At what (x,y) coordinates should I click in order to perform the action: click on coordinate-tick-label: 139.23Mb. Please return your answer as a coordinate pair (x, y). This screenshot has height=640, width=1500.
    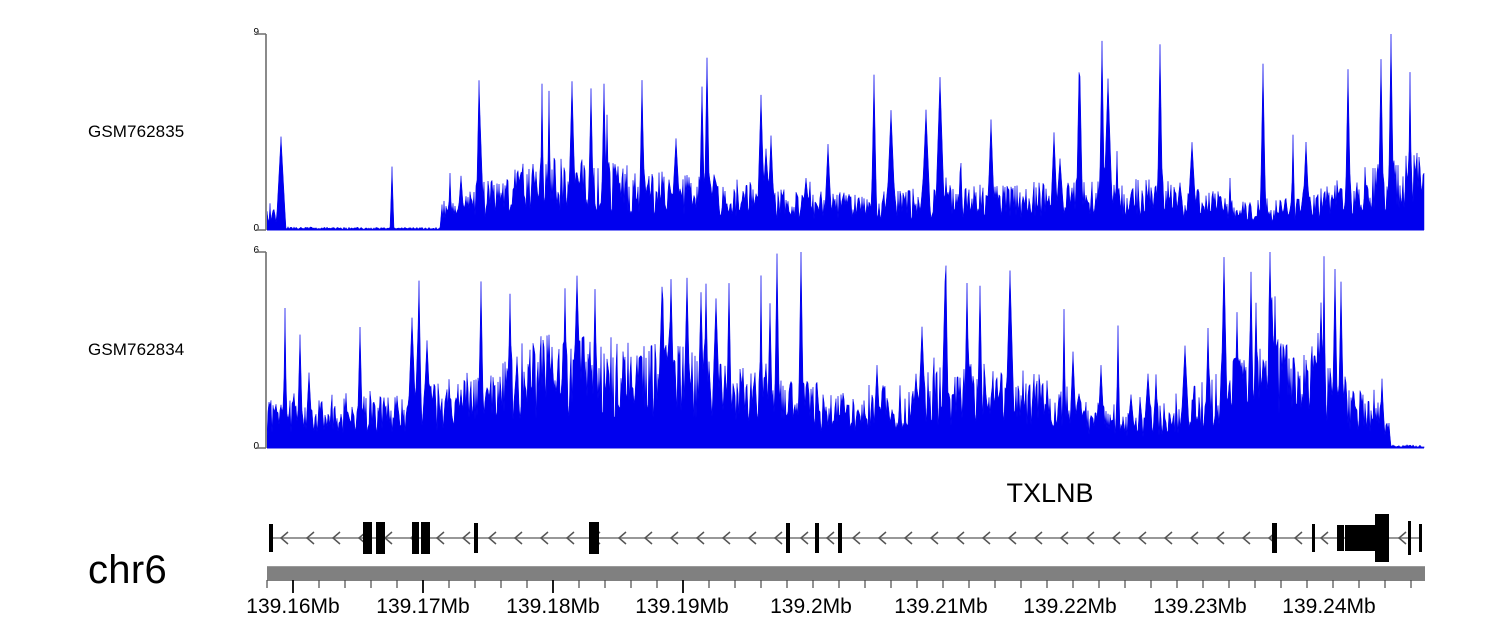
    Looking at the image, I should click on (1200, 606).